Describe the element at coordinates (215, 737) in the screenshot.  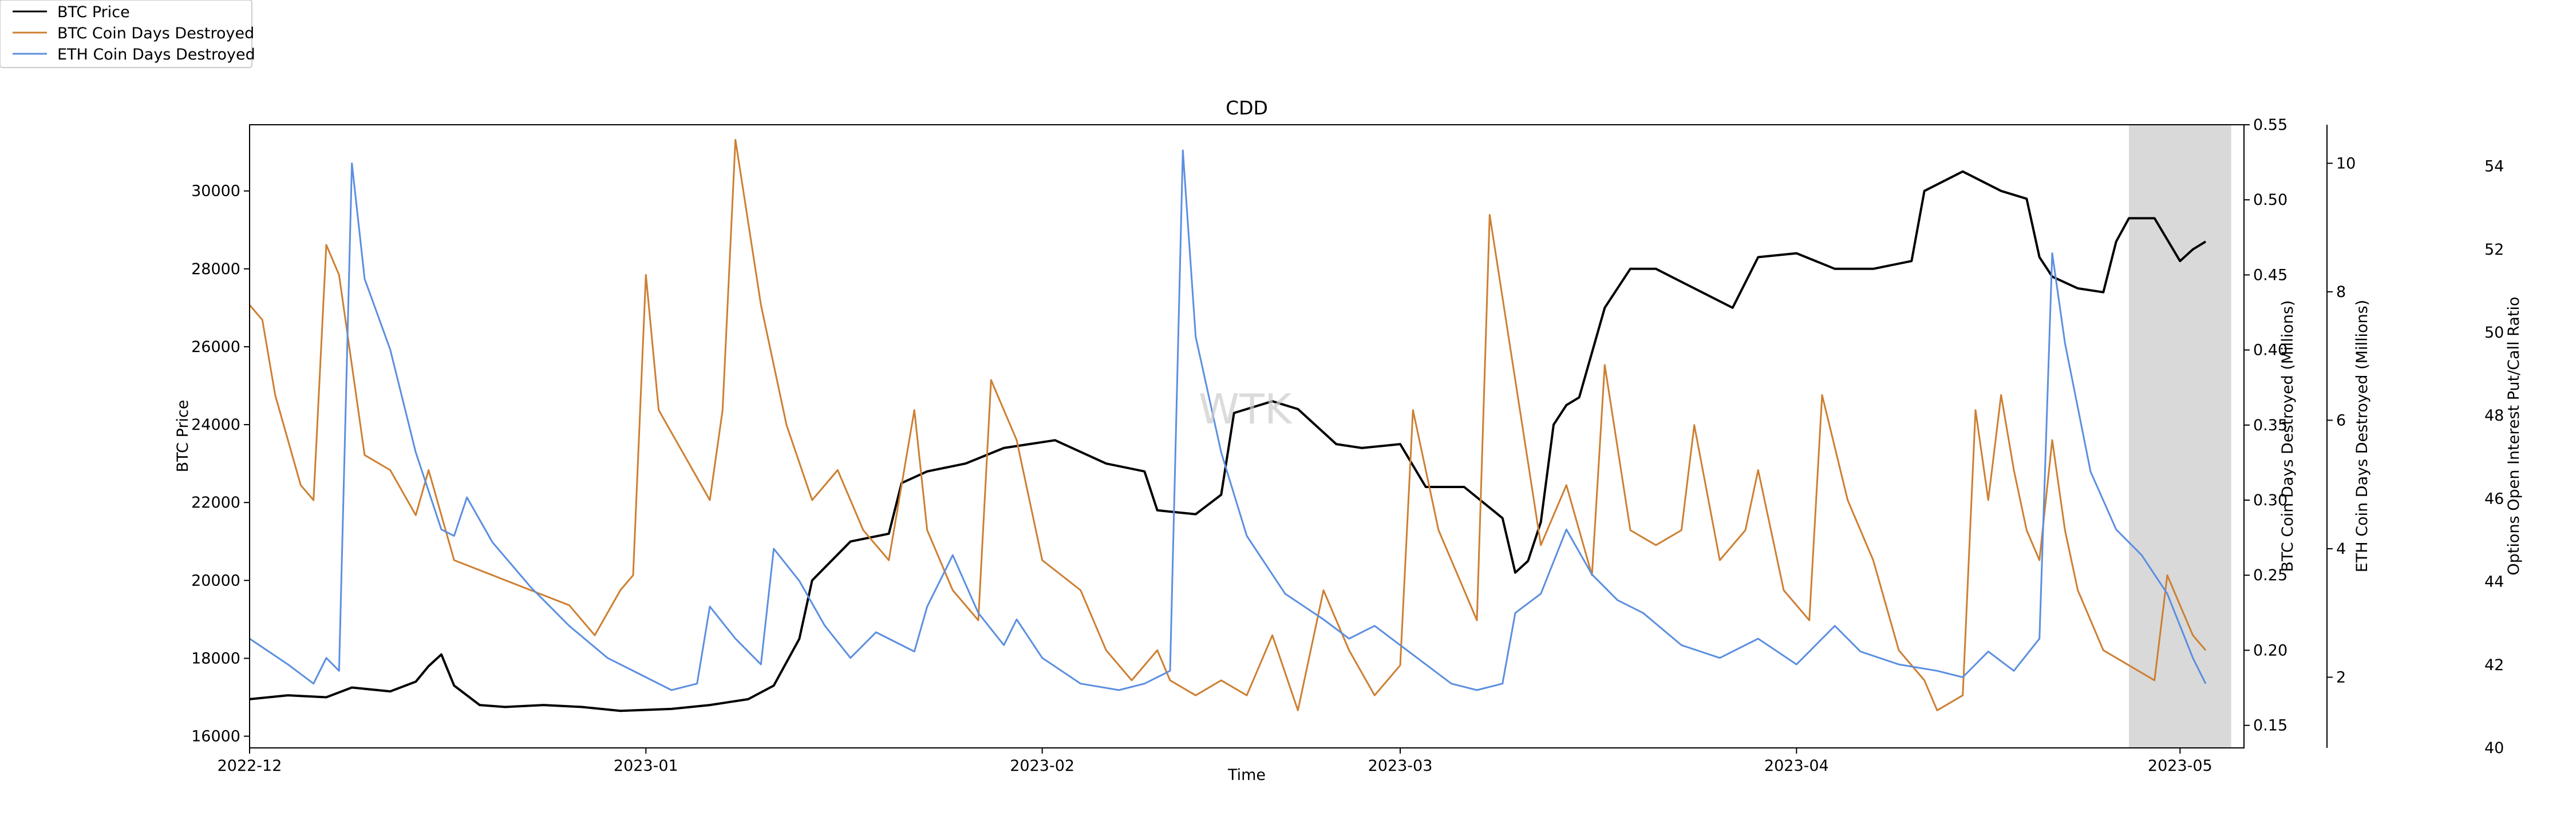
I see `y-tick-label-btc-price: 16000` at that location.